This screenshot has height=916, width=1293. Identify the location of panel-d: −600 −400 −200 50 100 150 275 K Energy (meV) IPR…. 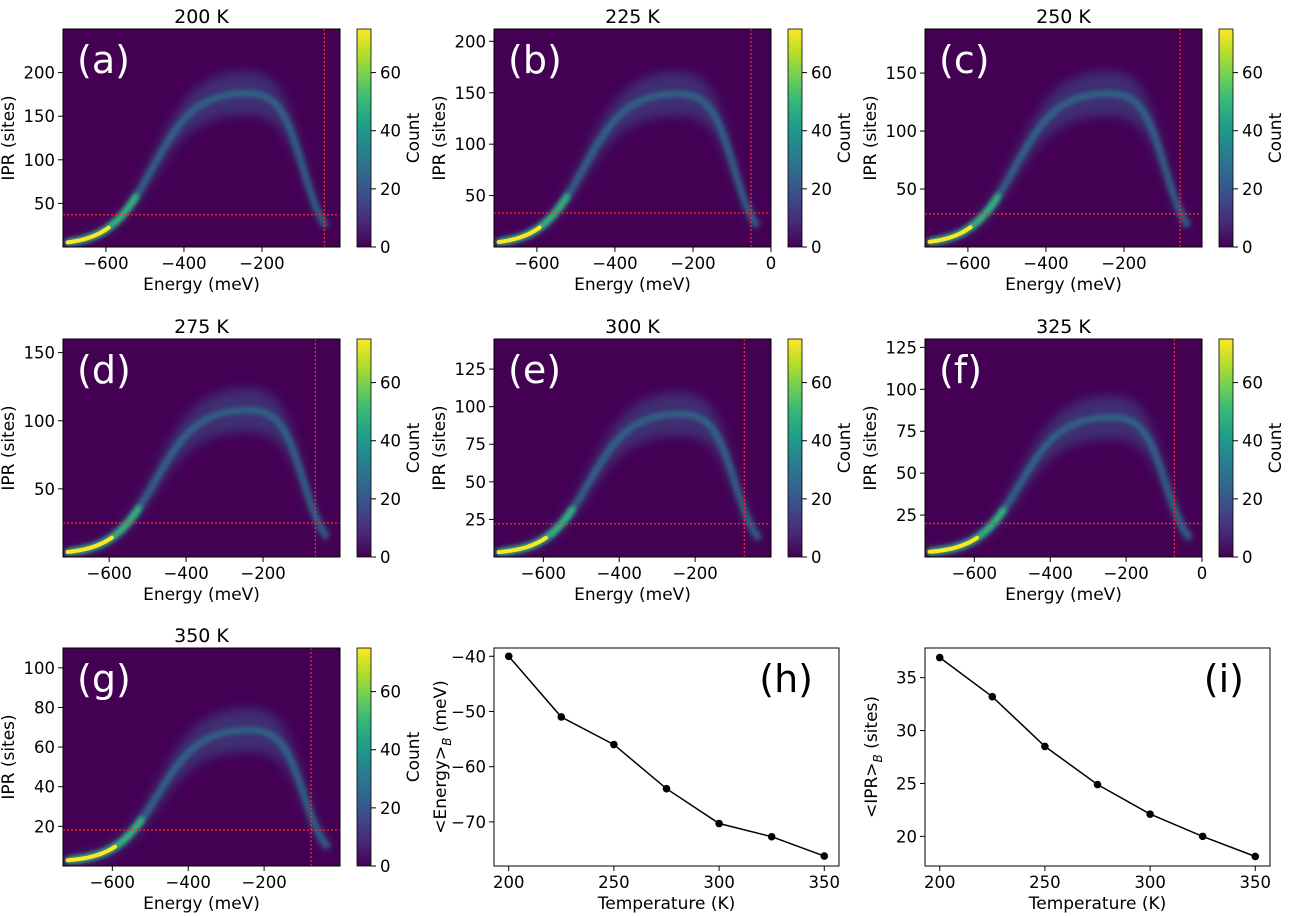
(212, 460).